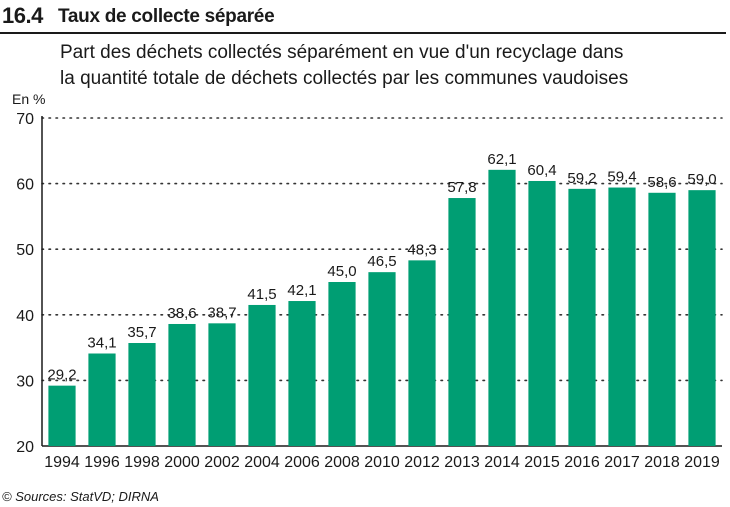 Image resolution: width=730 pixels, height=507 pixels. I want to click on bar-2015, so click(542, 313).